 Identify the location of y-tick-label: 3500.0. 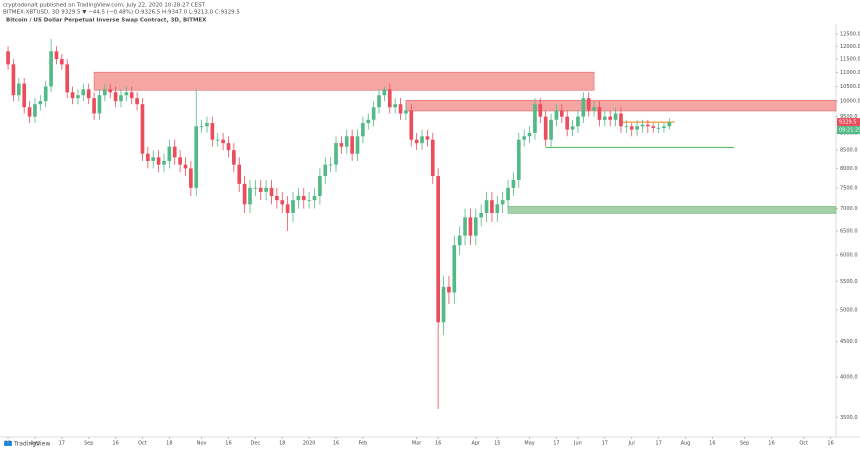
(849, 418).